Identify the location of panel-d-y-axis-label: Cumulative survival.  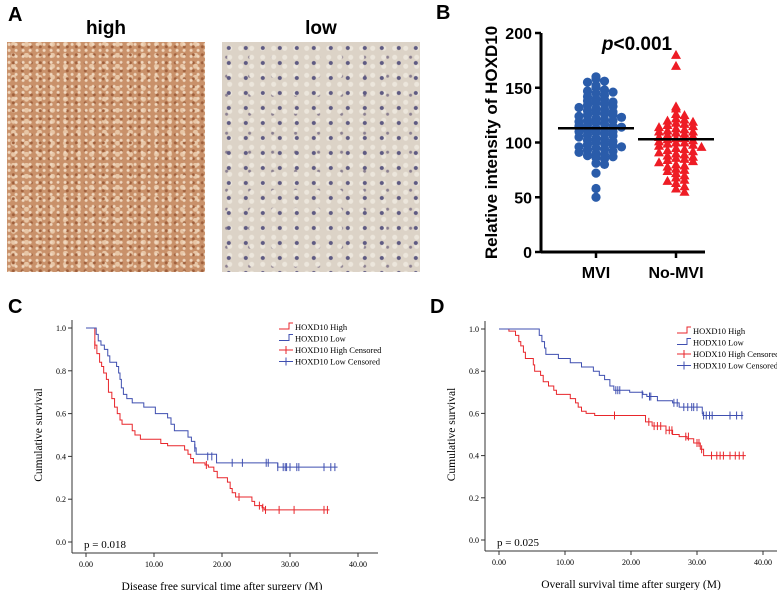
(452, 435).